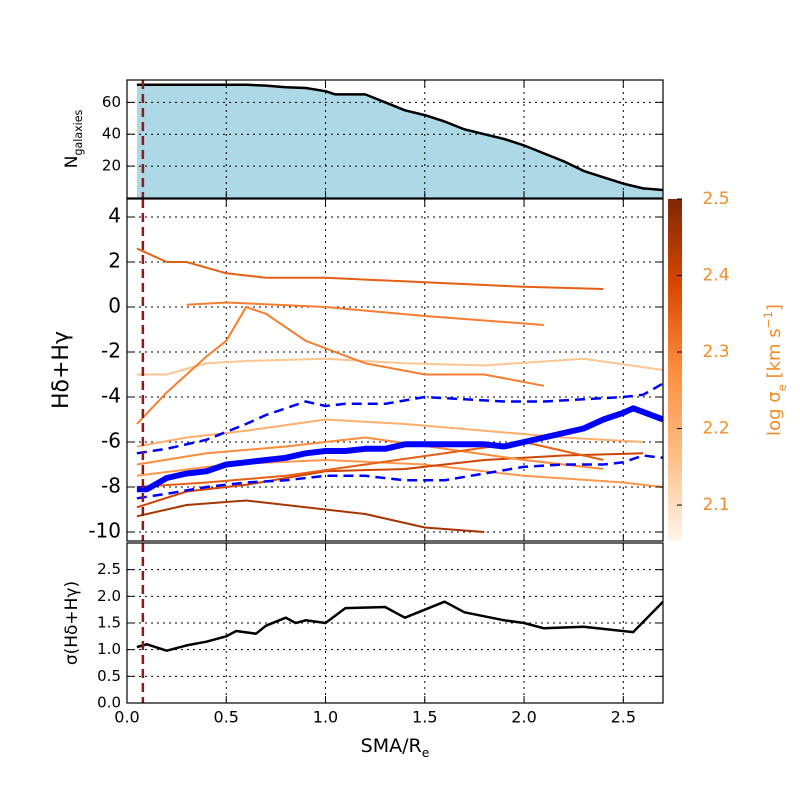  Describe the element at coordinates (114, 306) in the screenshot. I see `y-tick-label: 0` at that location.